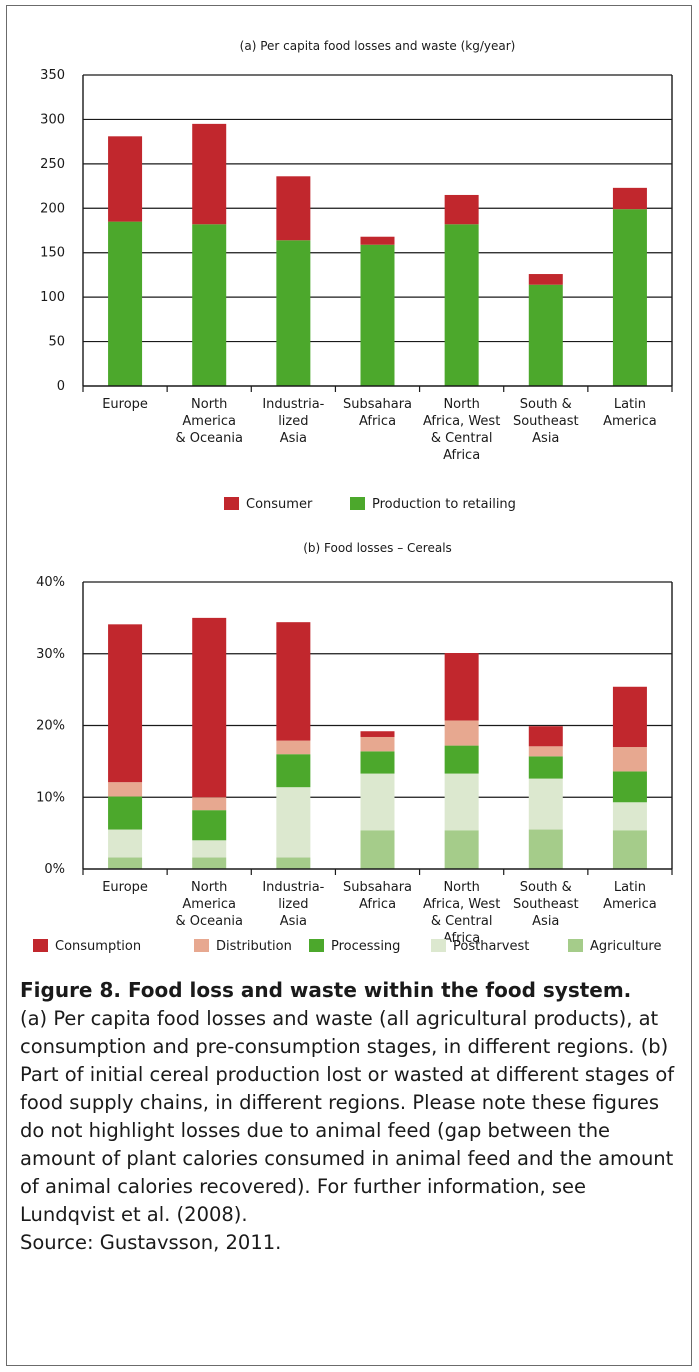 Image resolution: width=699 pixels, height=1372 pixels. What do you see at coordinates (52, 164) in the screenshot?
I see `y-tick-label: 250` at bounding box center [52, 164].